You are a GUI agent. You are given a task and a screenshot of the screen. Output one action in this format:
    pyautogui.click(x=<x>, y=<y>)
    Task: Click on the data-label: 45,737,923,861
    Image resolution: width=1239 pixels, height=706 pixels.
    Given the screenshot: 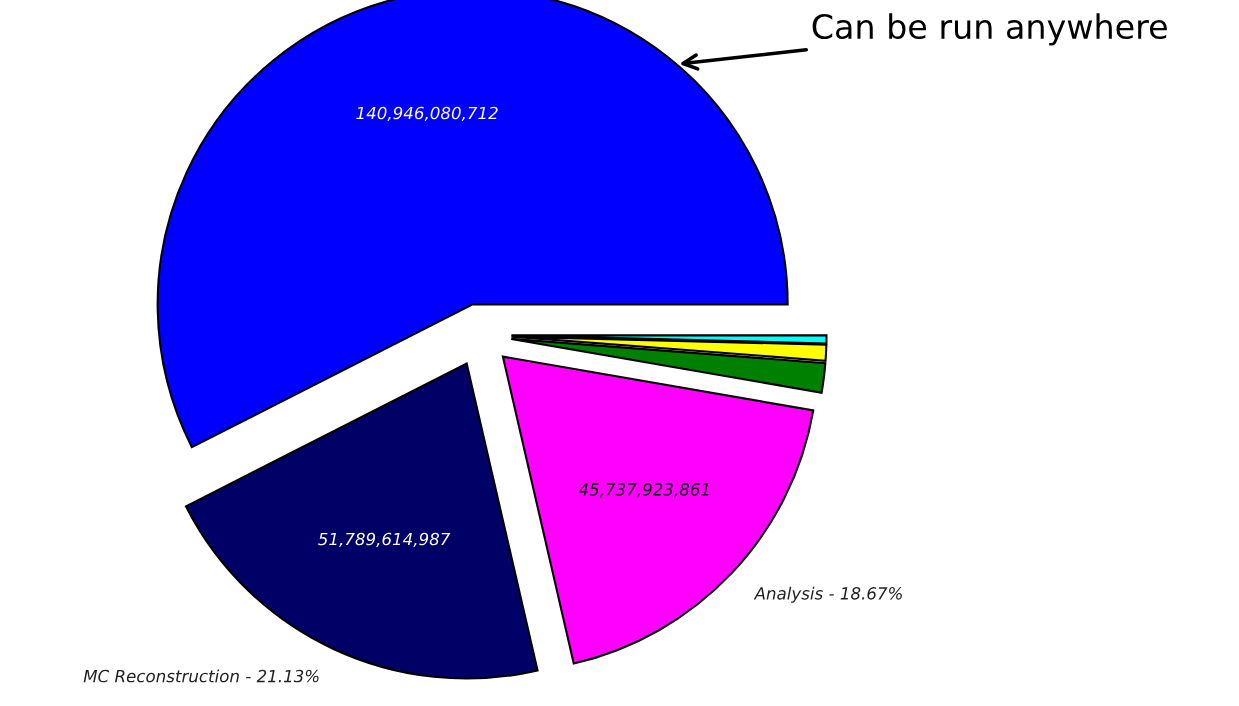 What is the action you would take?
    pyautogui.click(x=643, y=490)
    